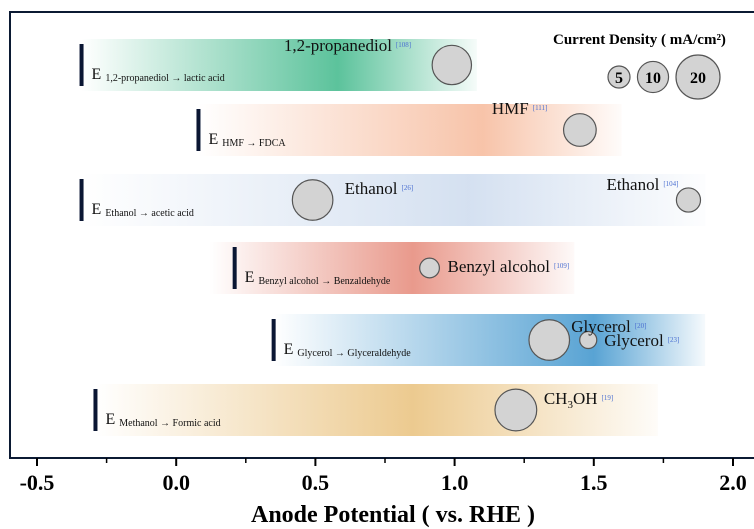 The width and height of the screenshot is (754, 529). I want to click on point-label: 1,2-propanediol [108], so click(347, 45).